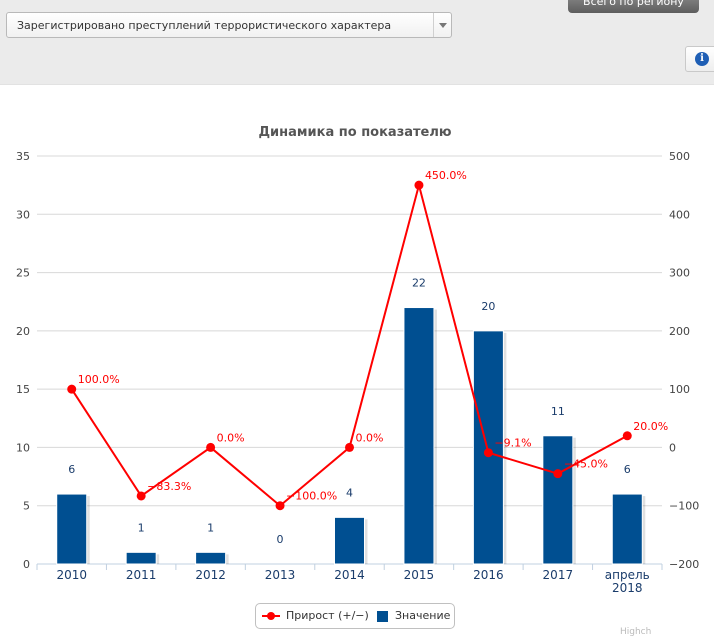  What do you see at coordinates (679, 156) in the screenshot?
I see `y-right-tick-label: 500` at bounding box center [679, 156].